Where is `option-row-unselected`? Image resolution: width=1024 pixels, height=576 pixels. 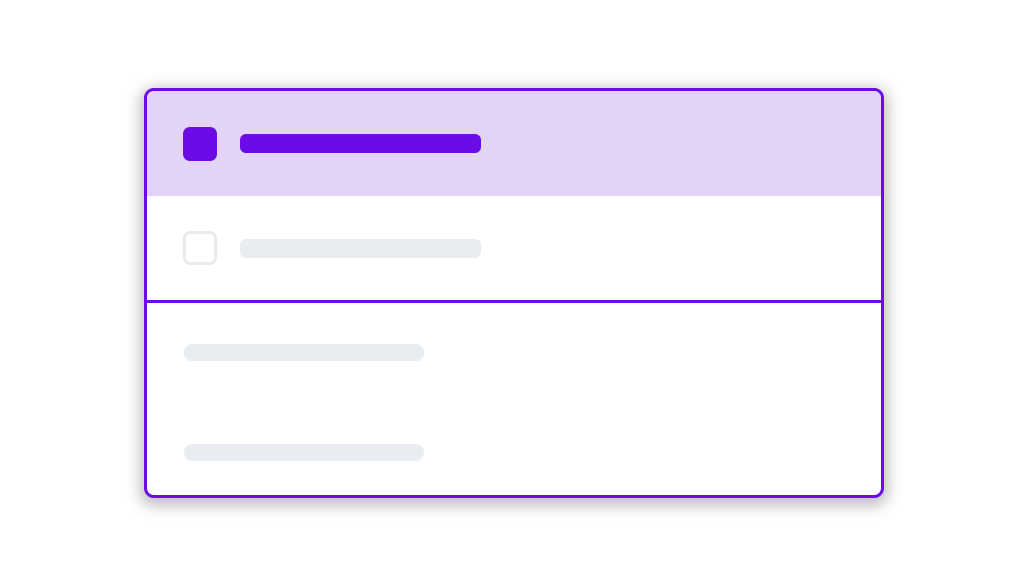 option-row-unselected is located at coordinates (514, 248).